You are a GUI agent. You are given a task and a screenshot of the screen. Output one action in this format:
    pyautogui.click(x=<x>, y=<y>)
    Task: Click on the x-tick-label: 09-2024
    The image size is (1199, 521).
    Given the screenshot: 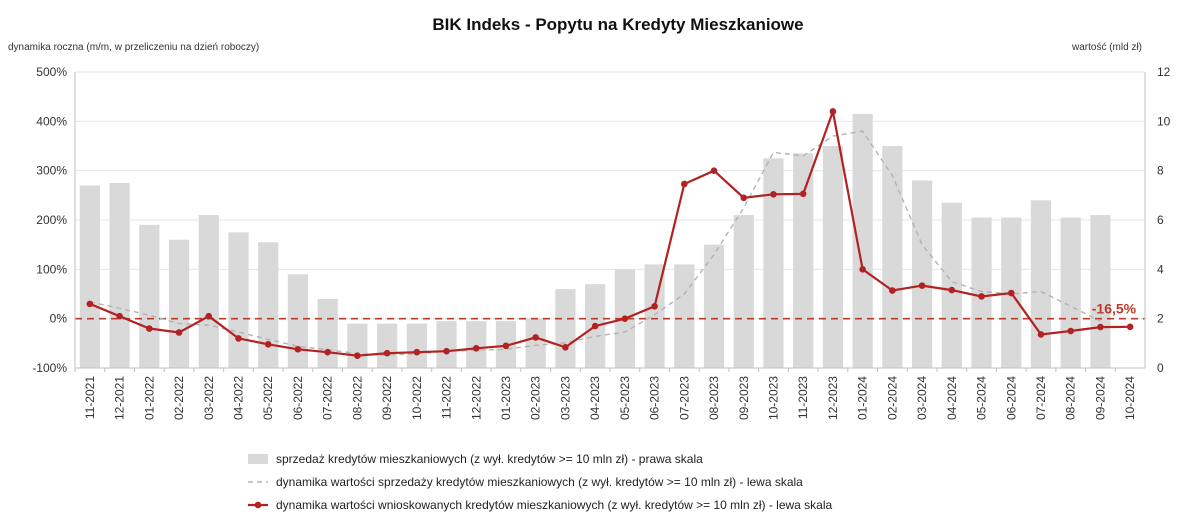 What is the action you would take?
    pyautogui.click(x=1100, y=398)
    